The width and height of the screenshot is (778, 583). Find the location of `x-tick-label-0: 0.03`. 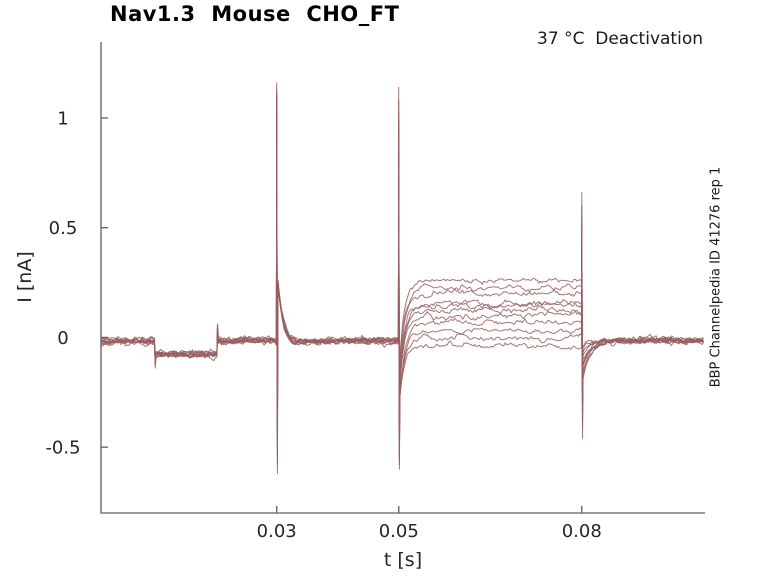

x-tick-label-0: 0.03 is located at coordinates (277, 531).